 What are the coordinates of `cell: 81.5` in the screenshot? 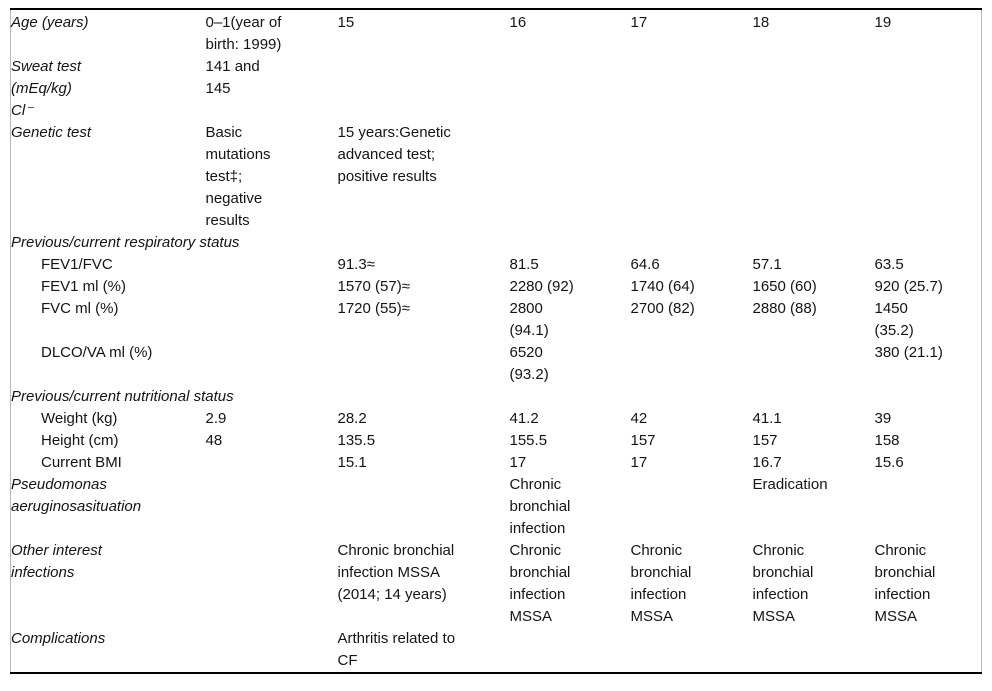 It's located at (524, 264).